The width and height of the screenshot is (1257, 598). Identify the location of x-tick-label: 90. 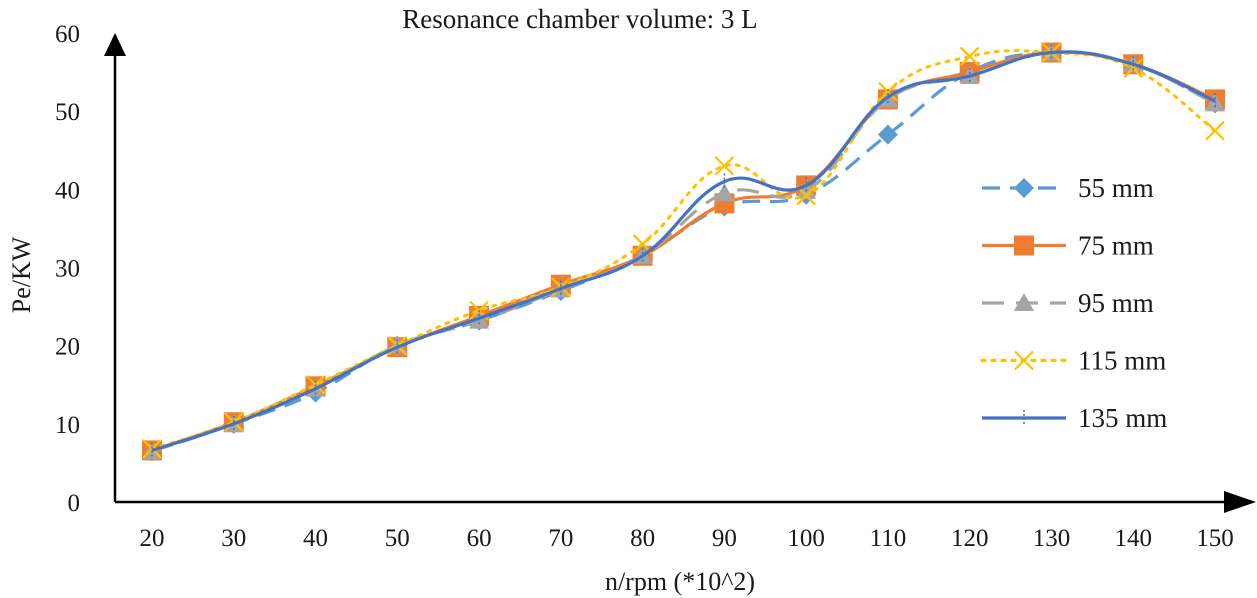
(724, 538).